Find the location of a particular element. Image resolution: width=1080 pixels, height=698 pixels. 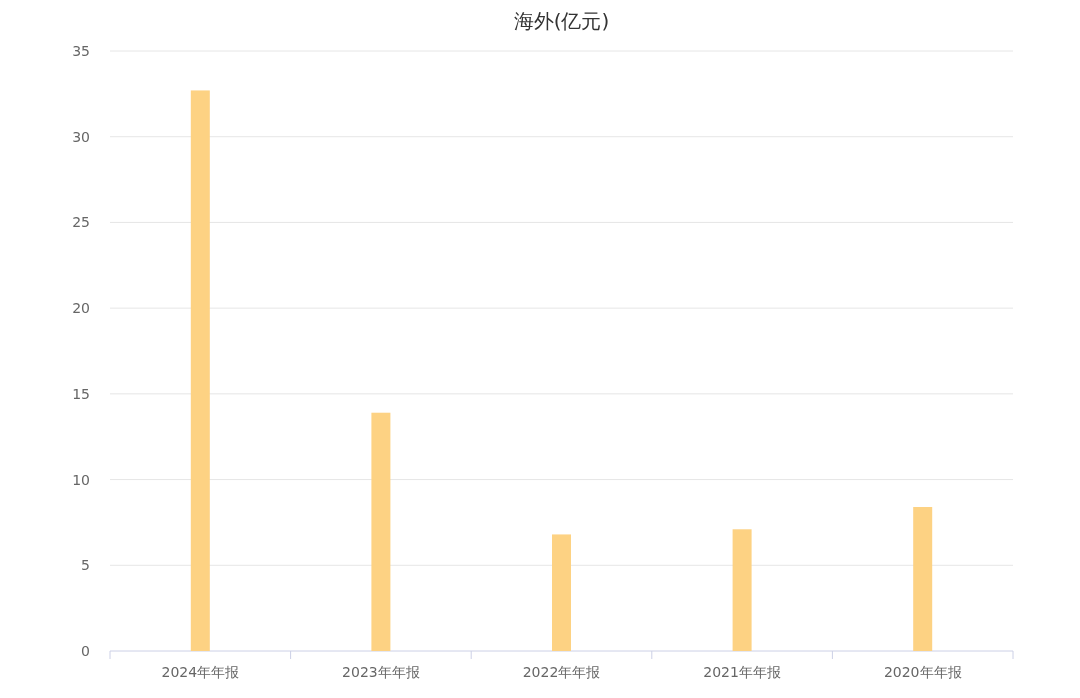

y-tick-label: 20 is located at coordinates (81, 308).